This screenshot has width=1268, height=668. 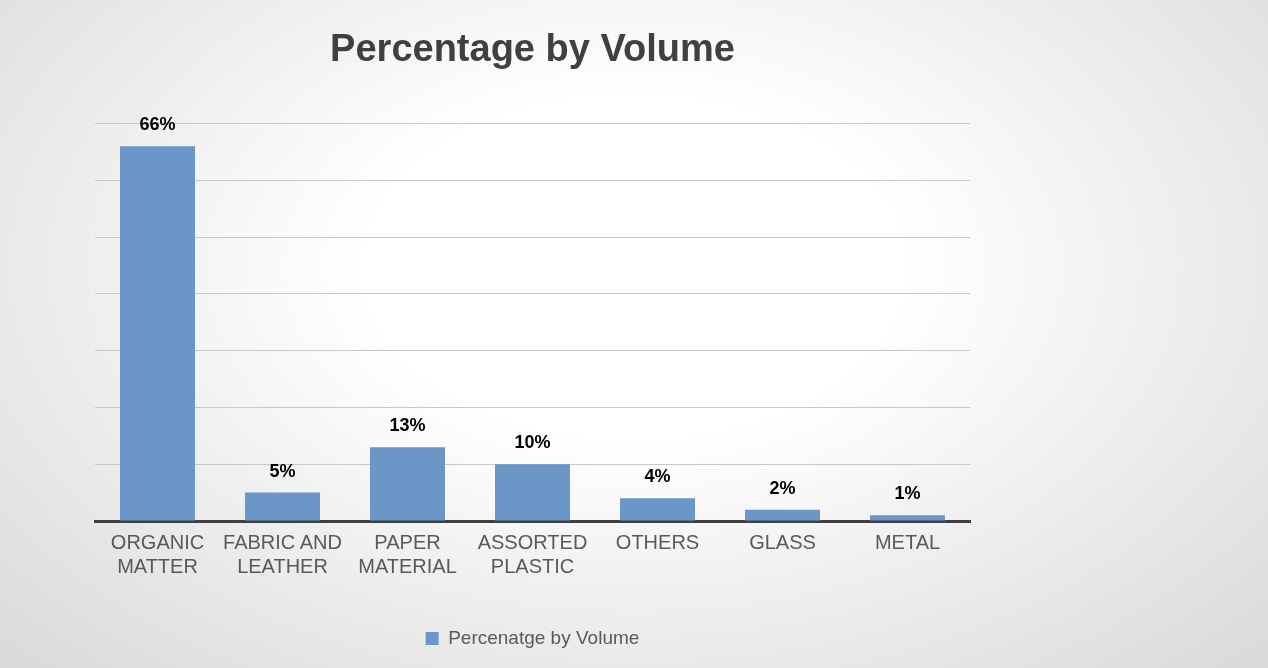 What do you see at coordinates (532, 48) in the screenshot?
I see `chart-title: Percentage by Volume` at bounding box center [532, 48].